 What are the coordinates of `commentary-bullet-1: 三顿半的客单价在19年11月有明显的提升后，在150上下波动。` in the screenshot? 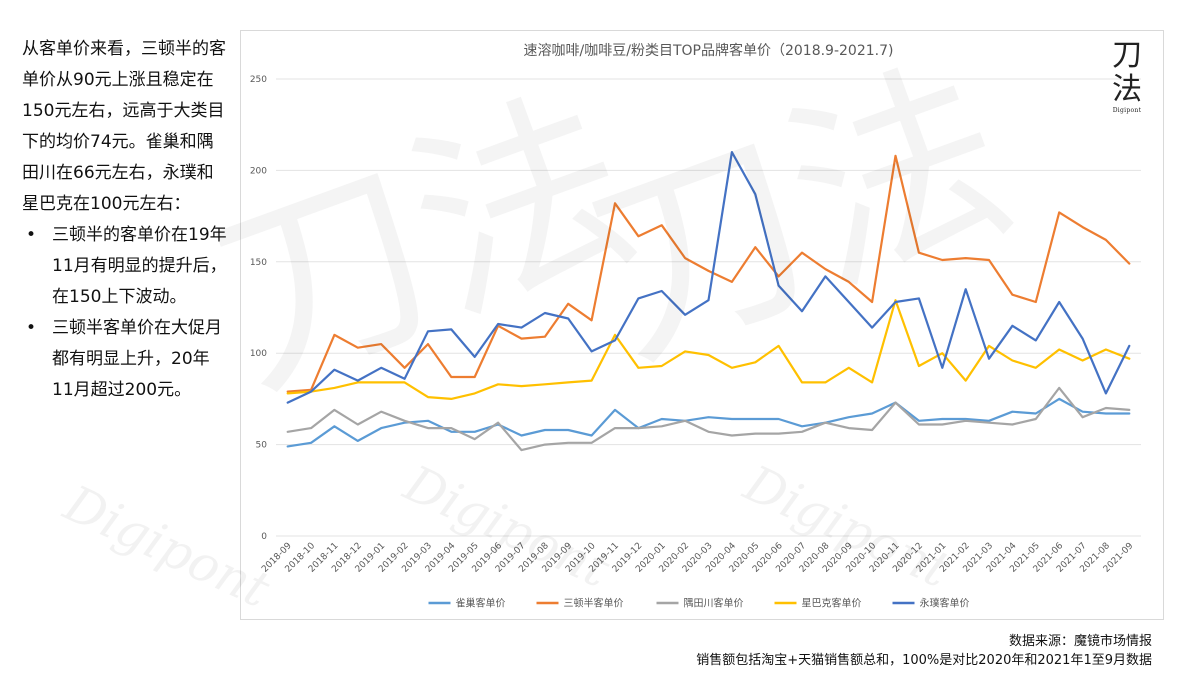 It's located at (125, 266).